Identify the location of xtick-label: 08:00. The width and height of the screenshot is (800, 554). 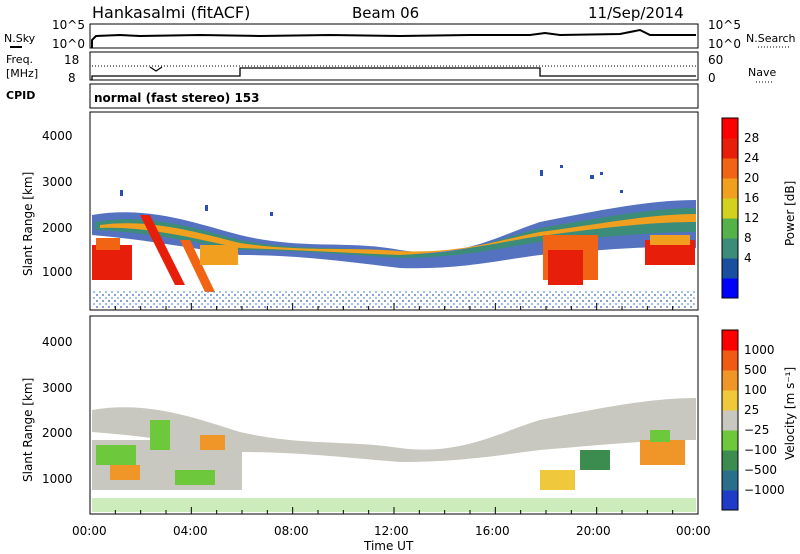
(291, 531).